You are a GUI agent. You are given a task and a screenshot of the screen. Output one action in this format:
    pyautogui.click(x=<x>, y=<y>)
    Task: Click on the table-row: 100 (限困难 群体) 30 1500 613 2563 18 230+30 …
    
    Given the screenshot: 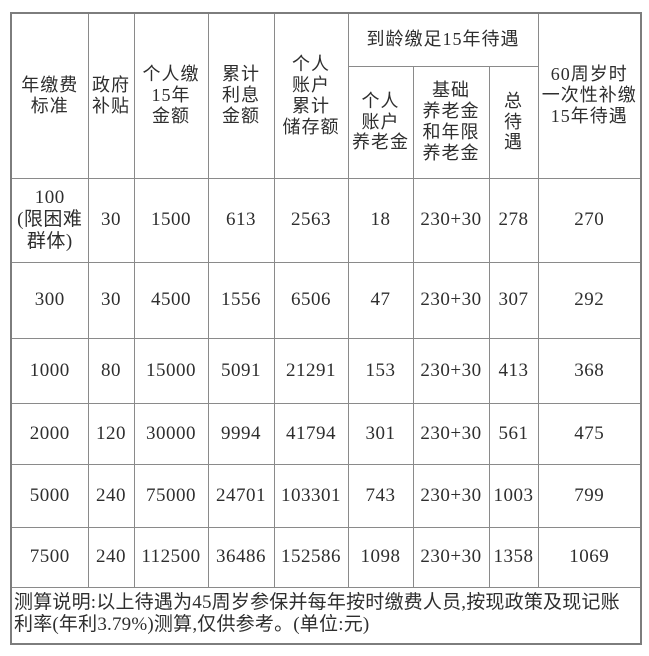 What is the action you would take?
    pyautogui.click(x=326, y=220)
    